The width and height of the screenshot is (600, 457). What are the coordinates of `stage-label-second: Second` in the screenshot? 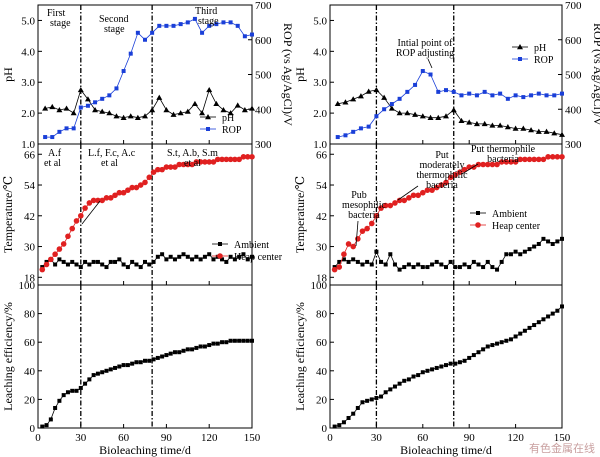 It's located at (113, 19).